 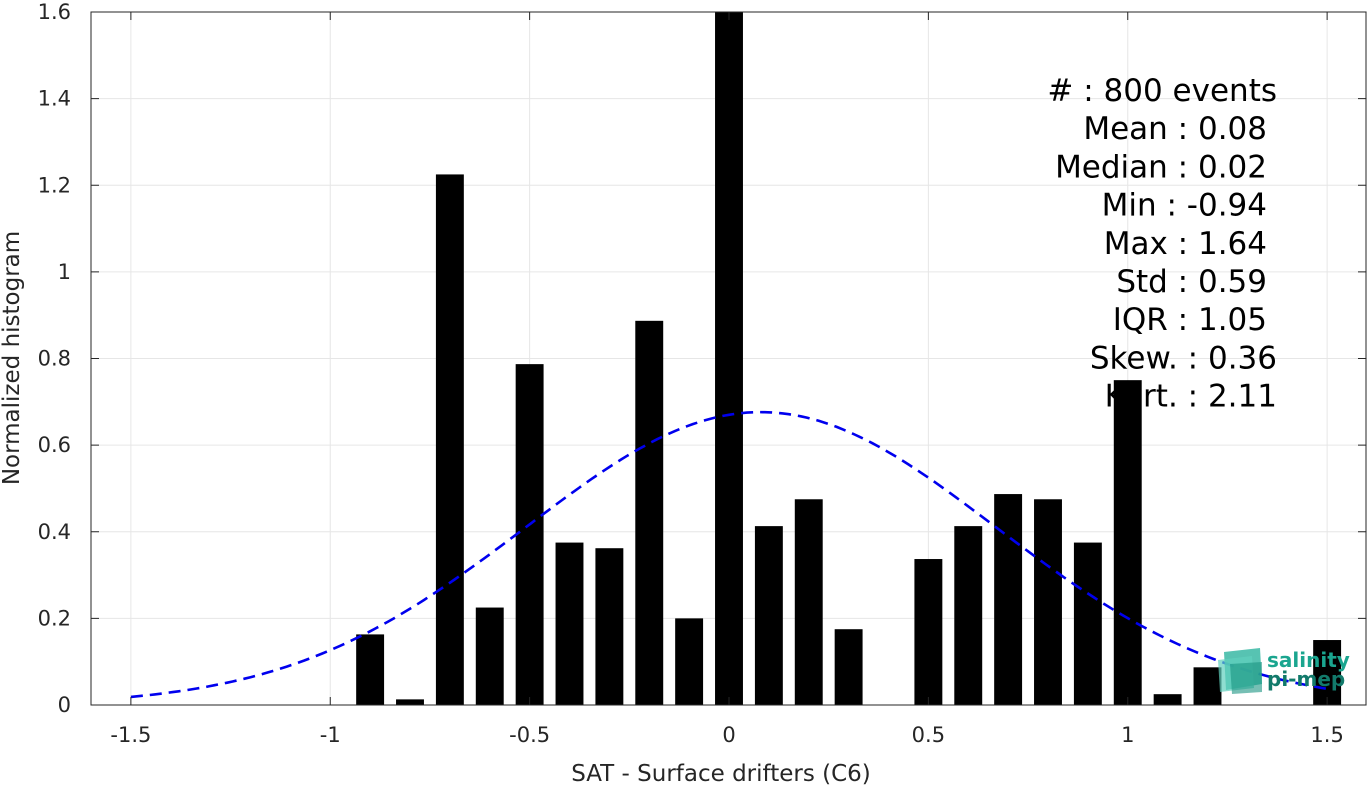 I want to click on stats-line: Median : 0.02, so click(x=1161, y=167).